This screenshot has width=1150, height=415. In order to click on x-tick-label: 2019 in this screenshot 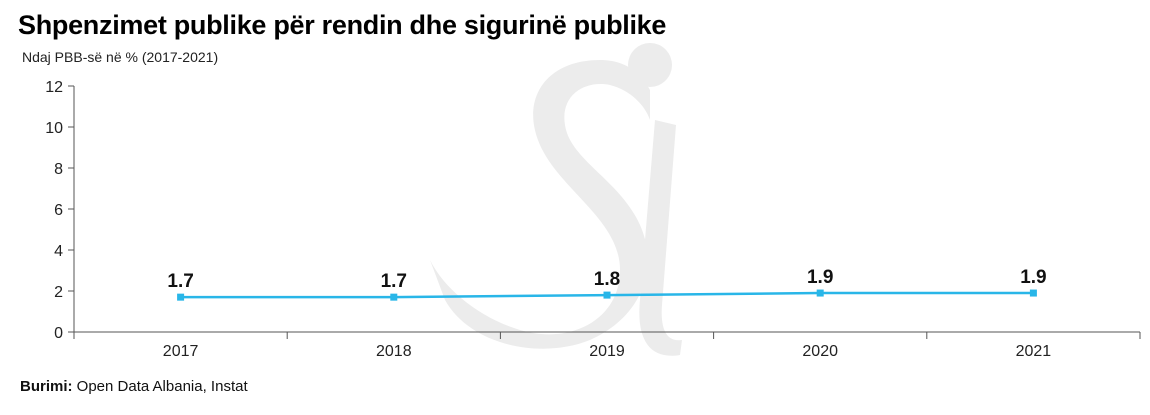, I will do `click(607, 351)`.